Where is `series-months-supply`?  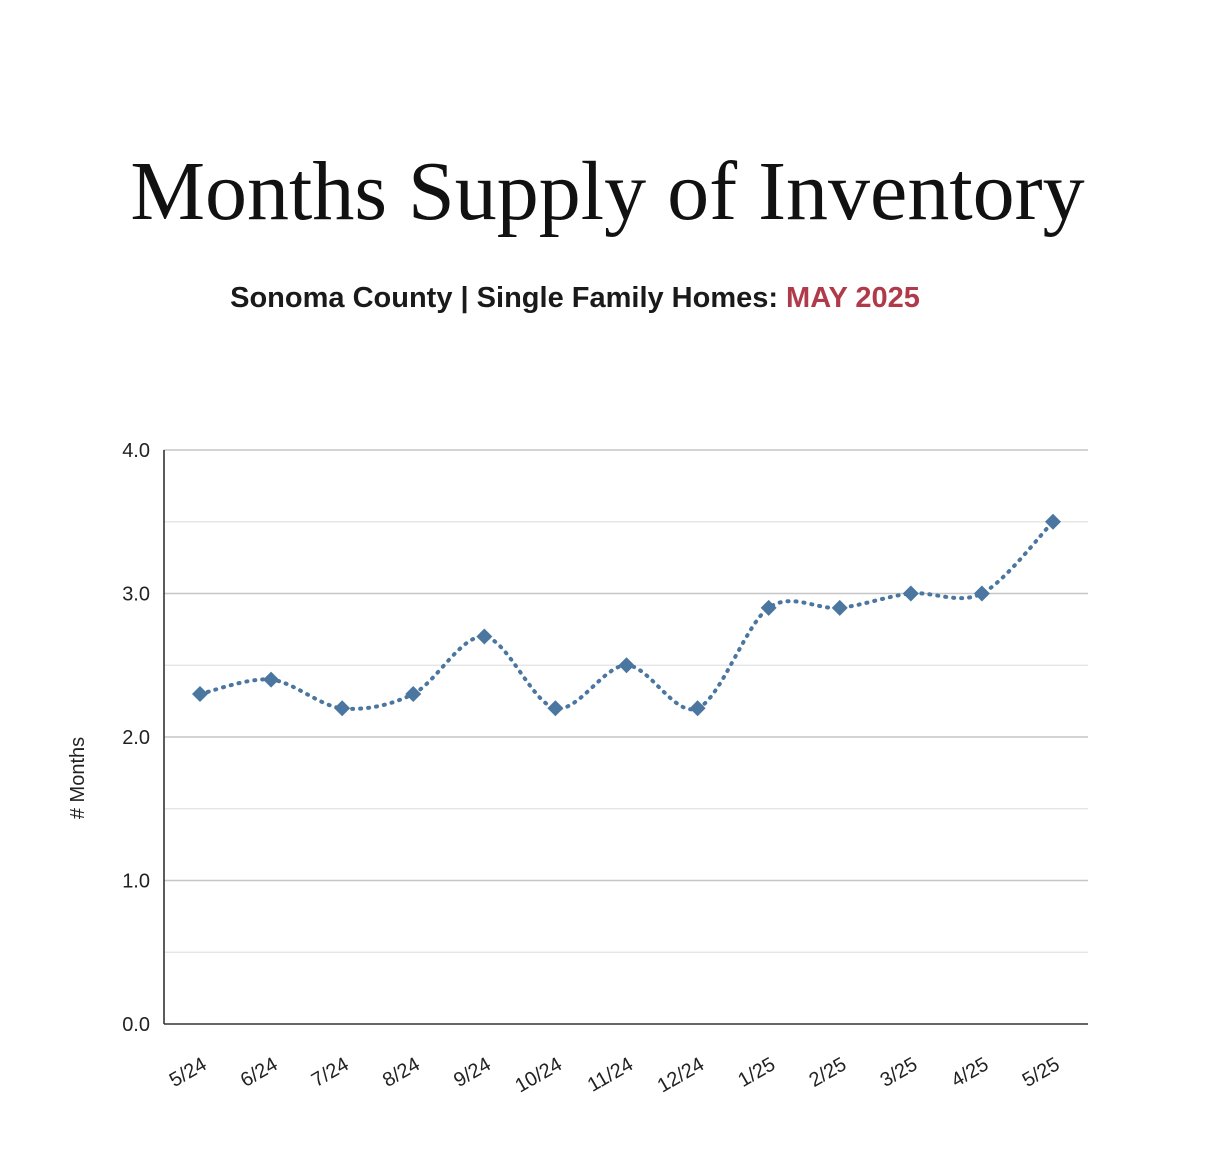
series-months-supply is located at coordinates (626, 615).